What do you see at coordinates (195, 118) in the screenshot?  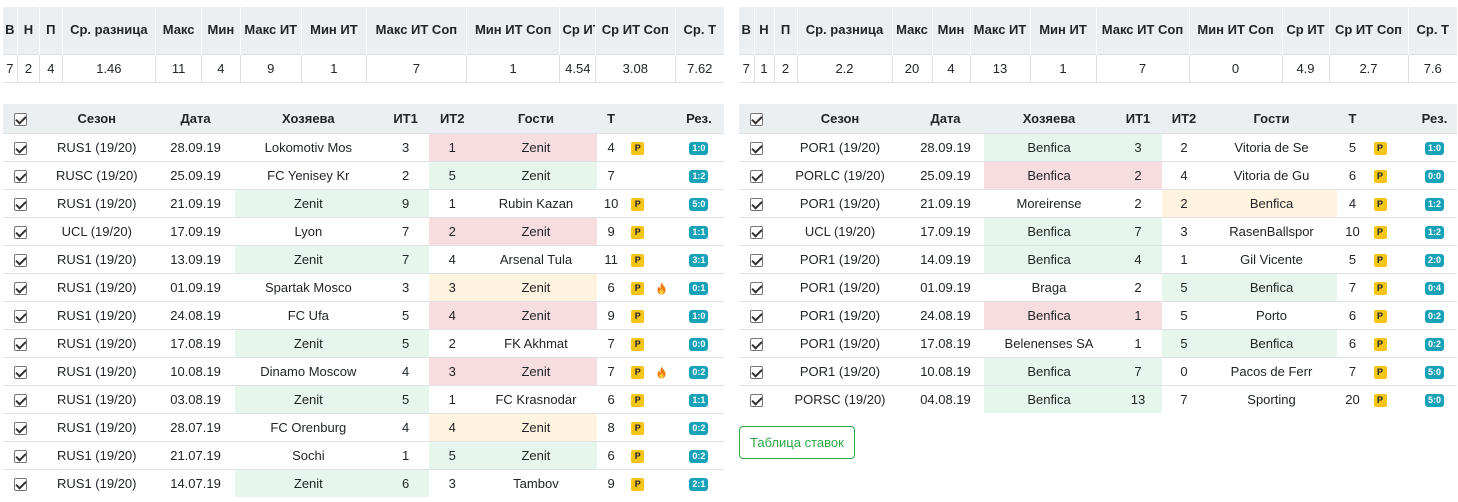 I see `date-header: Дата` at bounding box center [195, 118].